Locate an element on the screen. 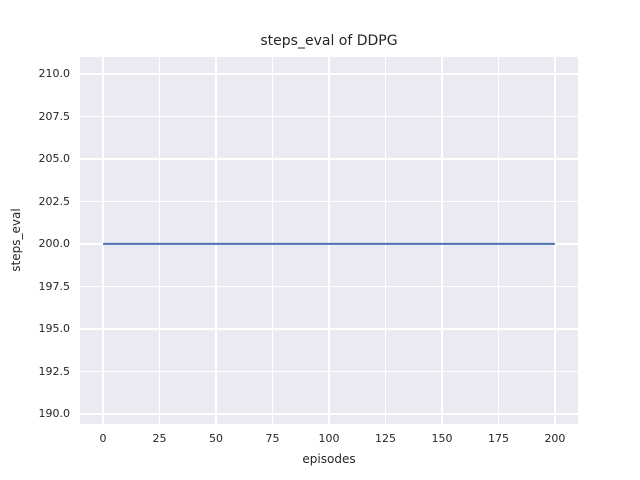 This screenshot has height=480, width=640. x-tick-label: 0 is located at coordinates (103, 438).